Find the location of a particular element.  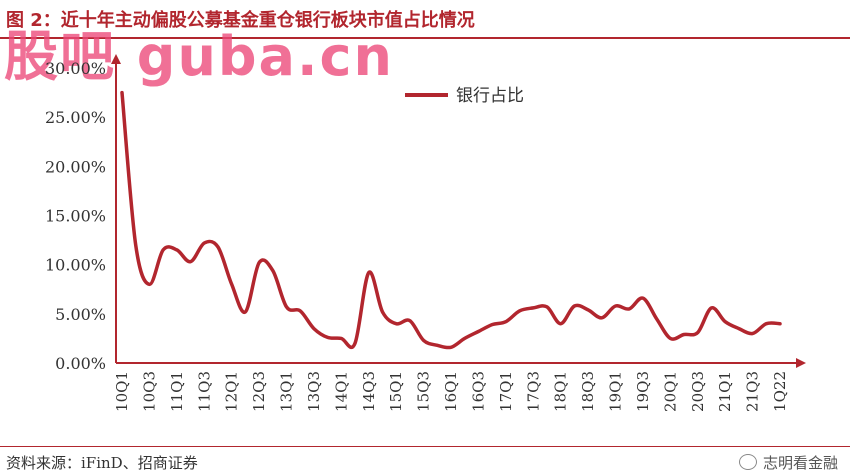

x-tick-label: 11Q3 is located at coordinates (204, 391).